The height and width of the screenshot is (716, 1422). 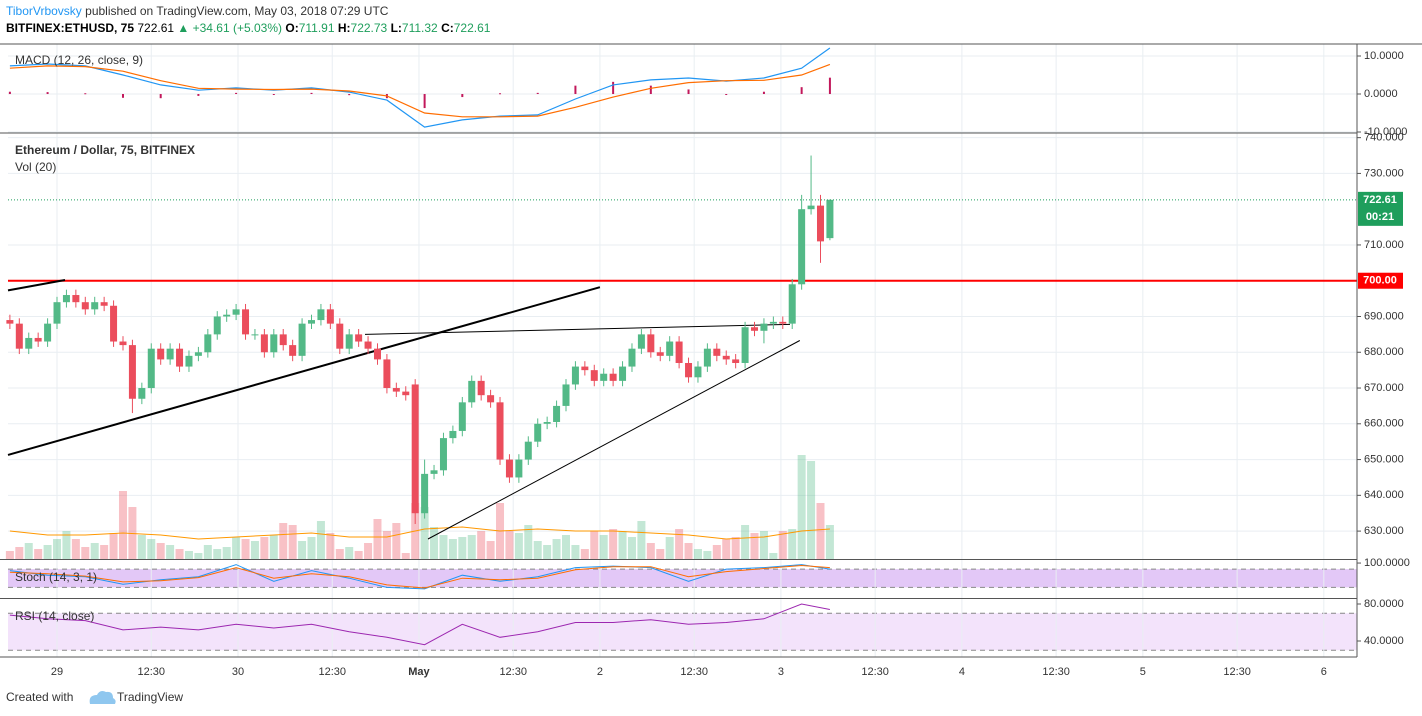 What do you see at coordinates (419, 533) in the screenshot?
I see `volume-ma` at bounding box center [419, 533].